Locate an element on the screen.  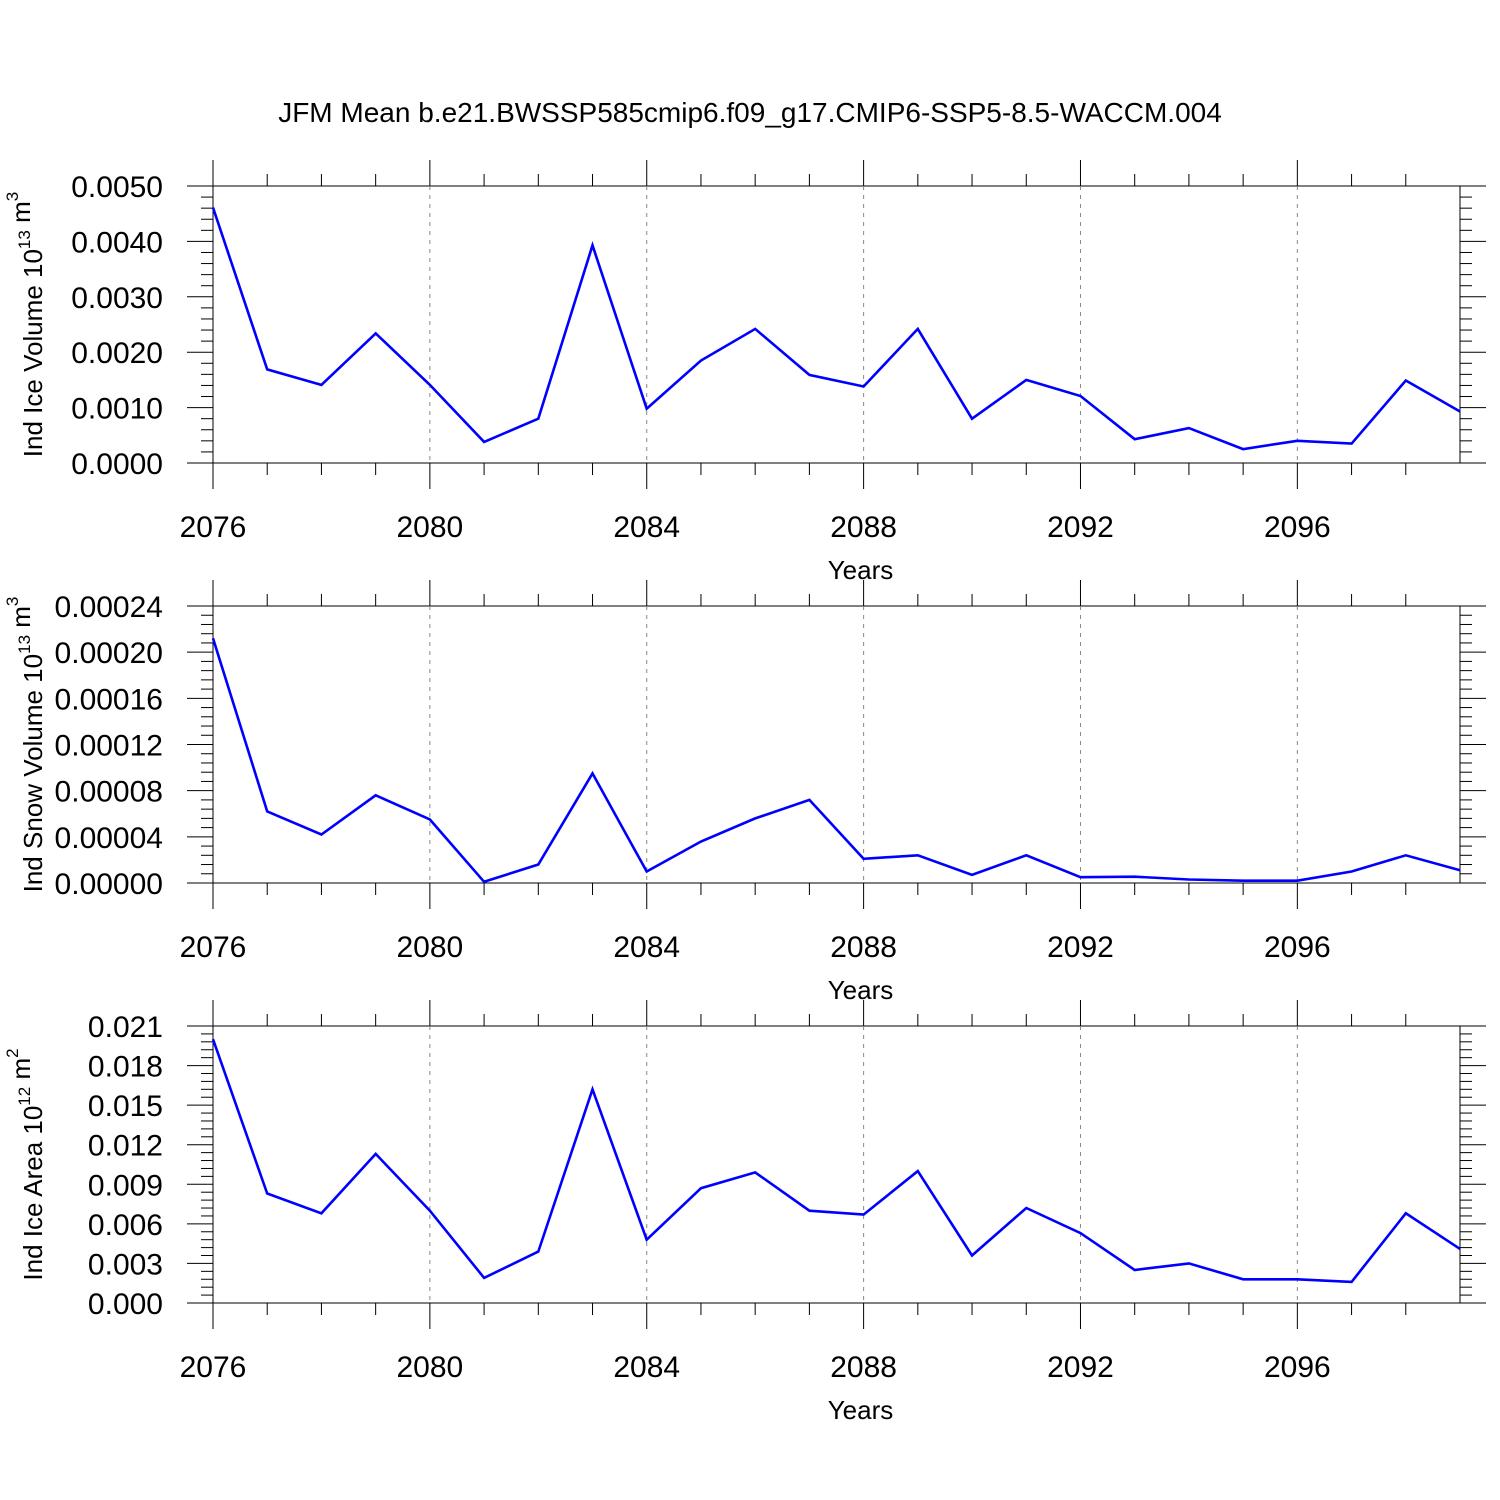
panel2-y-tick-label: 0.00012 is located at coordinates (109, 746).